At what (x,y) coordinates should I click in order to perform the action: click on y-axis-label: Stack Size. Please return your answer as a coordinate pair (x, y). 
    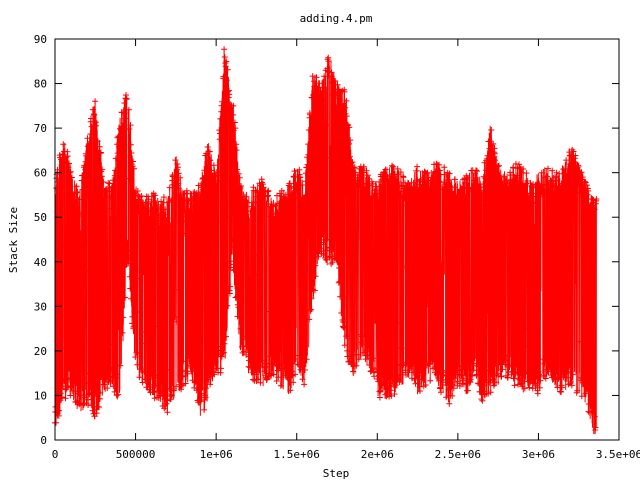
    Looking at the image, I should click on (13, 240).